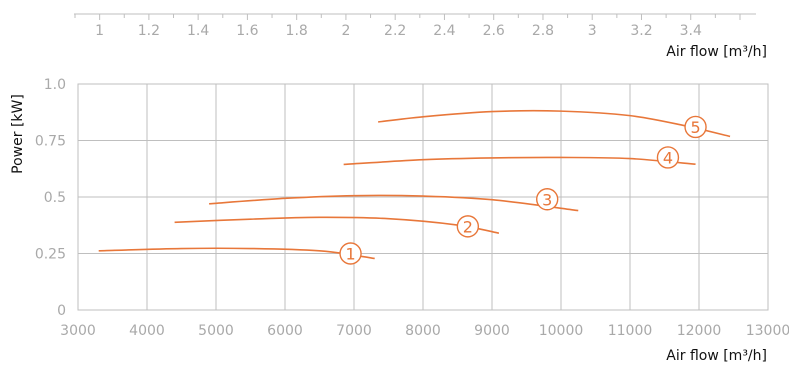 The height and width of the screenshot is (365, 789). I want to click on x-tick-label: 11000, so click(630, 331).